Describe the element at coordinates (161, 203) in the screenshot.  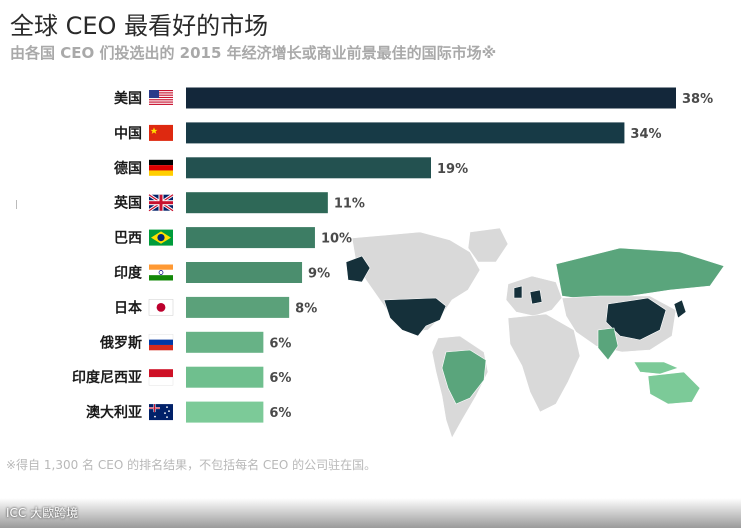
I see `uk-flag-icon` at that location.